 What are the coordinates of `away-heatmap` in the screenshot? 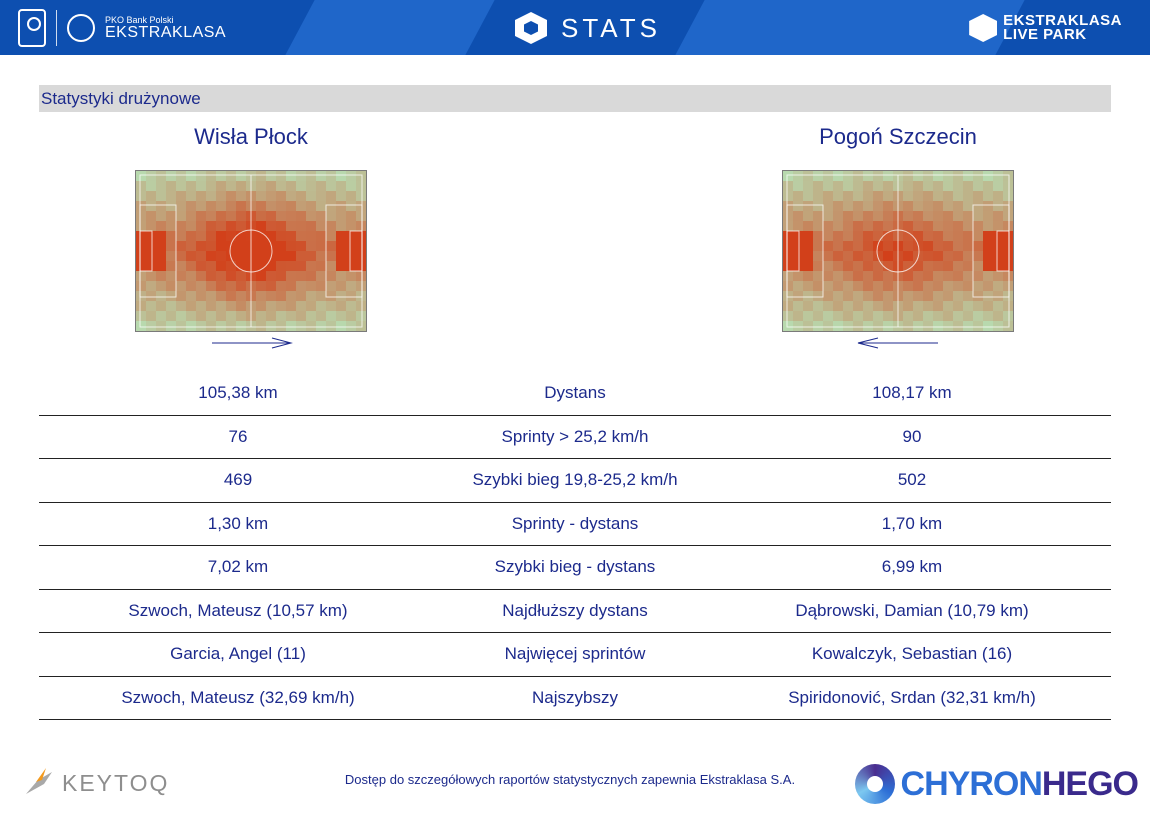 It's located at (898, 251).